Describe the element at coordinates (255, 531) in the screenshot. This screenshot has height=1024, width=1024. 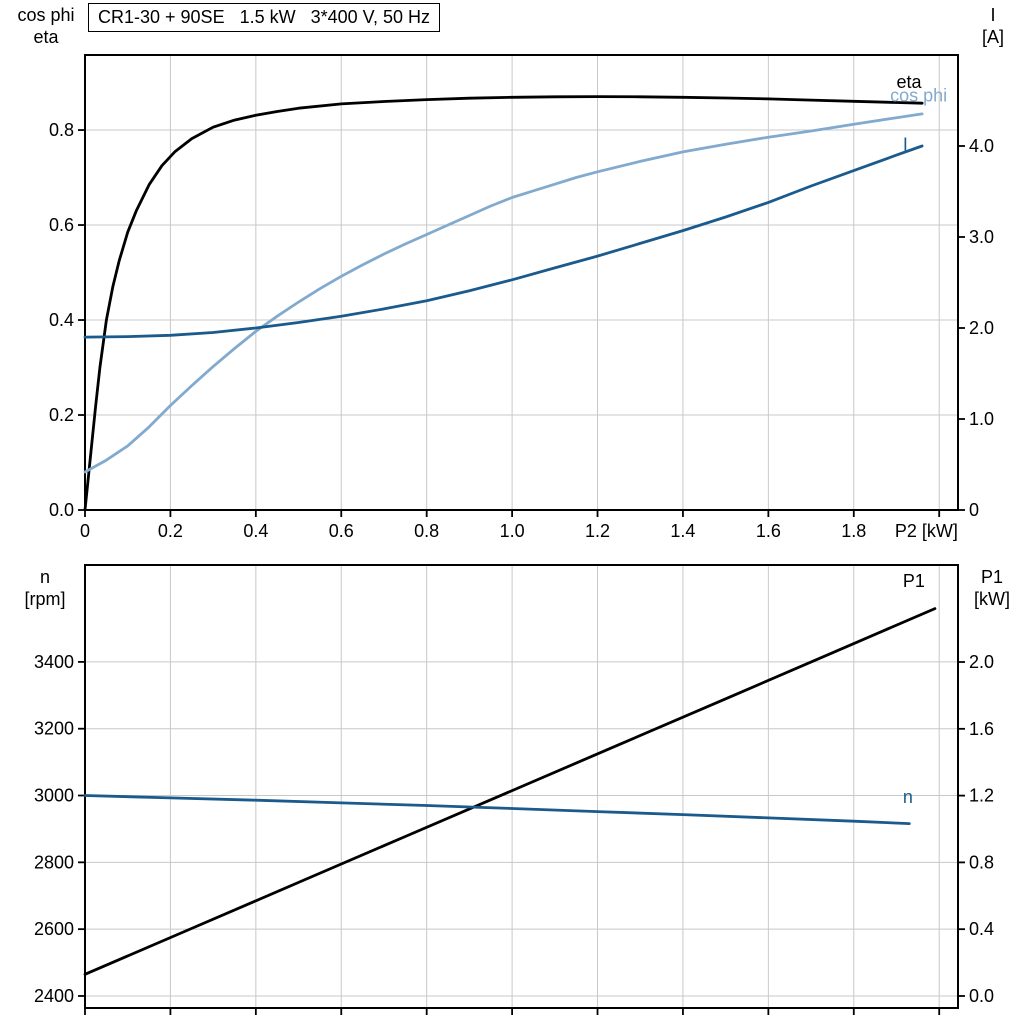
I see `x-tick-label: 0.4` at that location.